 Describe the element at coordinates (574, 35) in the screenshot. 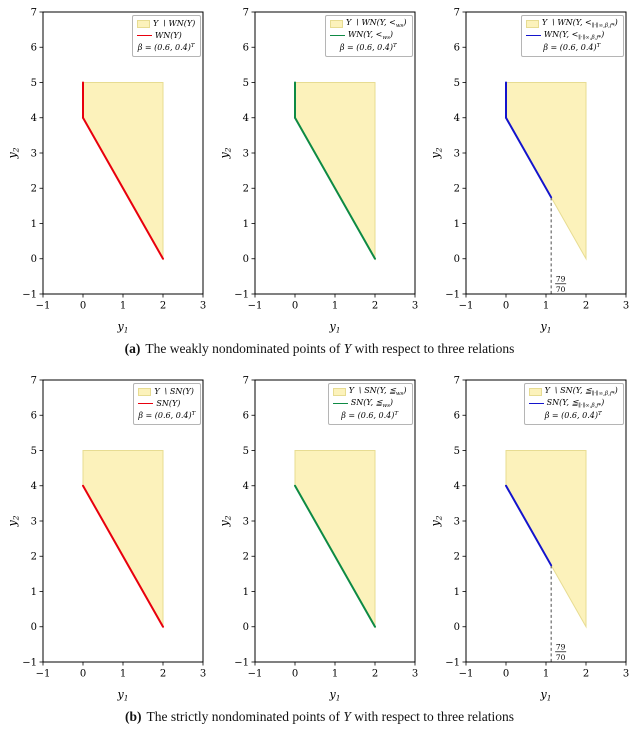

I see `legend-label: WN(Y, <∥·∥∞,β,f*)` at that location.